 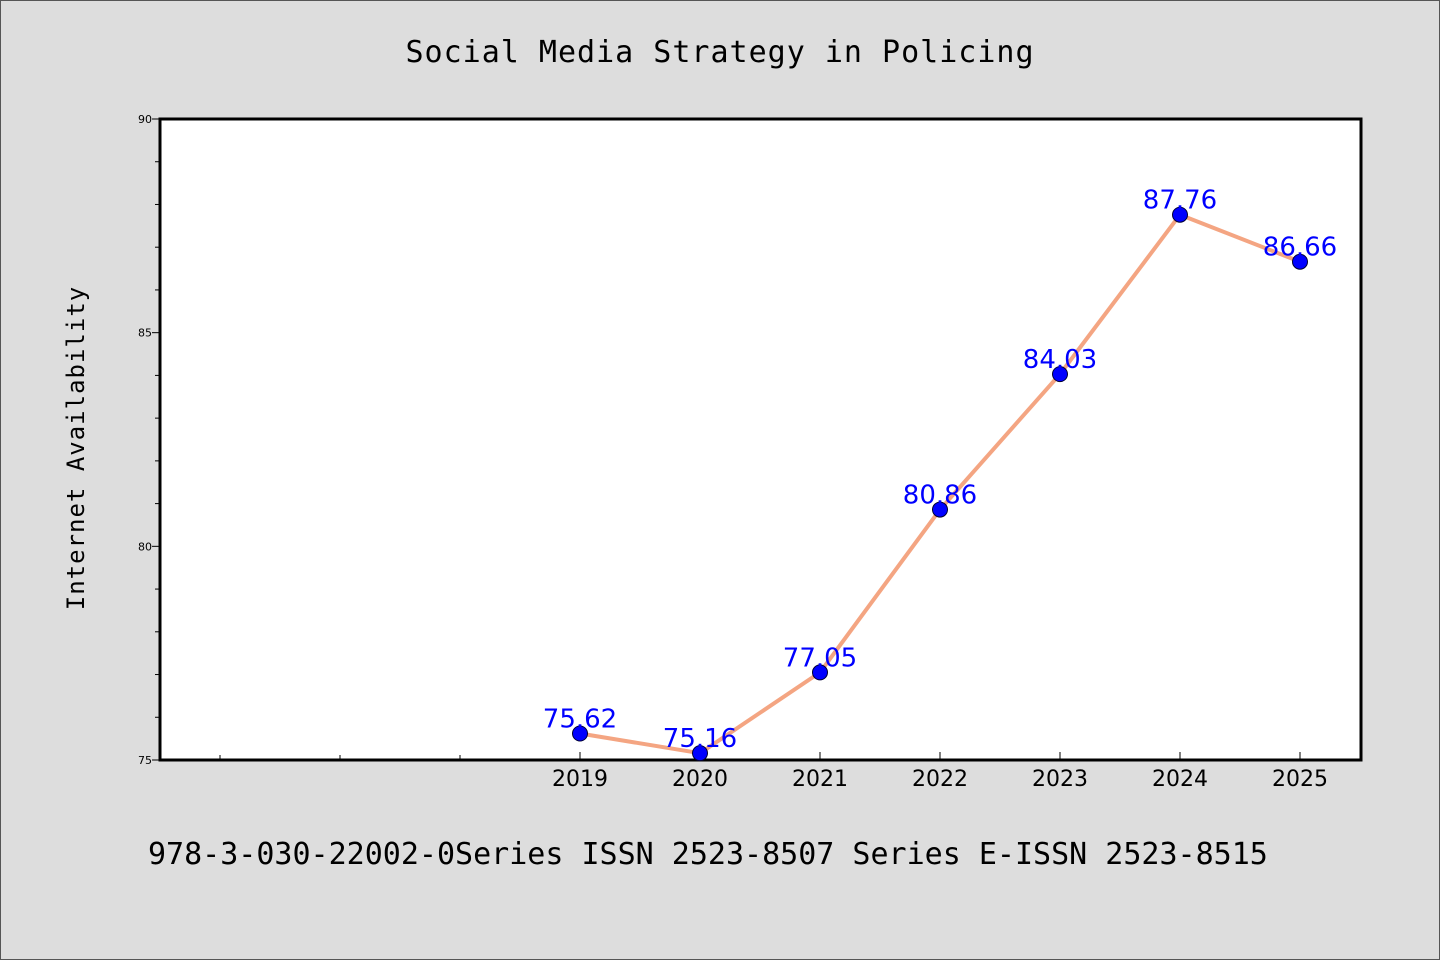 I want to click on data-label: 80.86, so click(x=940, y=496).